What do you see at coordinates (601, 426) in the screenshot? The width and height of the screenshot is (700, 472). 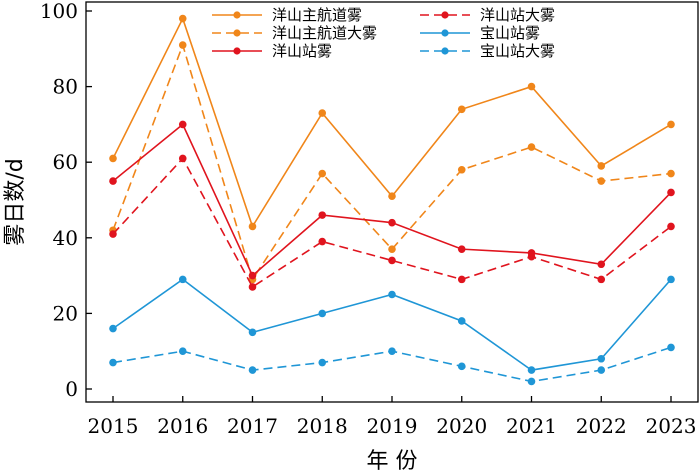 I see `x-tick-label: 2022` at bounding box center [601, 426].